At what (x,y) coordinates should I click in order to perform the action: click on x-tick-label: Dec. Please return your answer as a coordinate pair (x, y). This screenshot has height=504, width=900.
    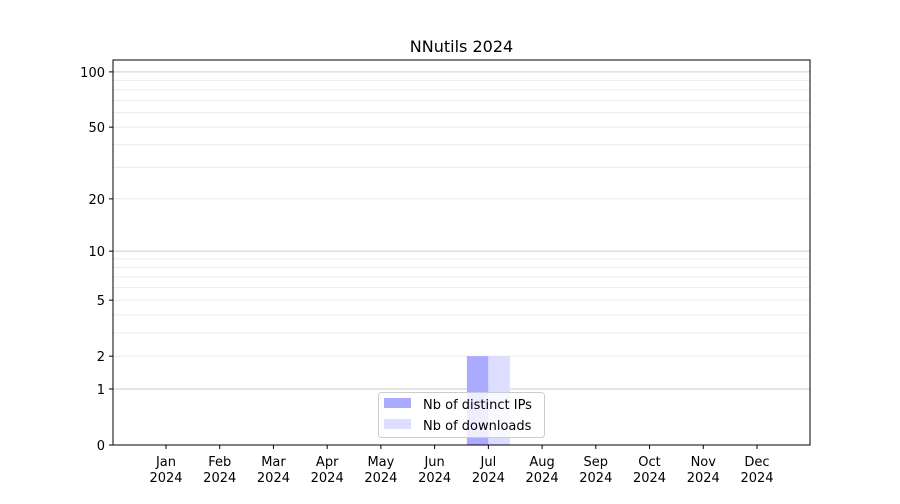
    Looking at the image, I should click on (756, 462).